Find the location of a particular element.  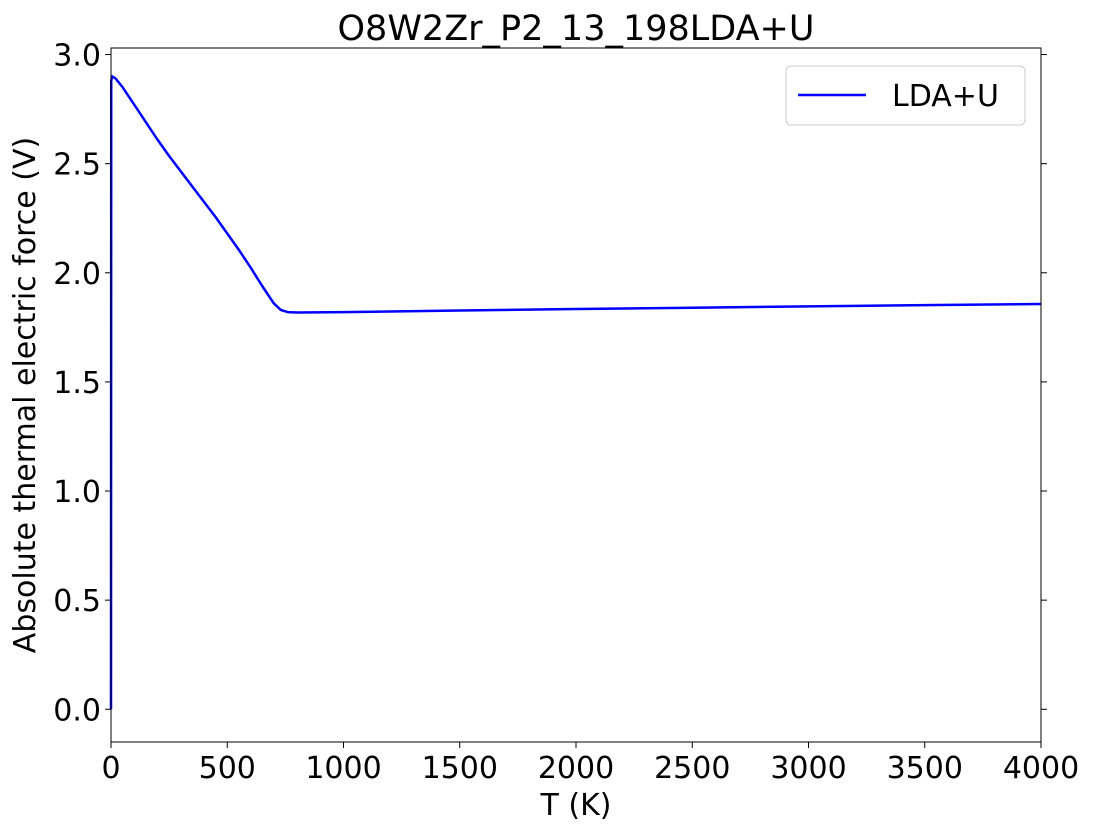

x-tick-label: 2500 is located at coordinates (692, 768).